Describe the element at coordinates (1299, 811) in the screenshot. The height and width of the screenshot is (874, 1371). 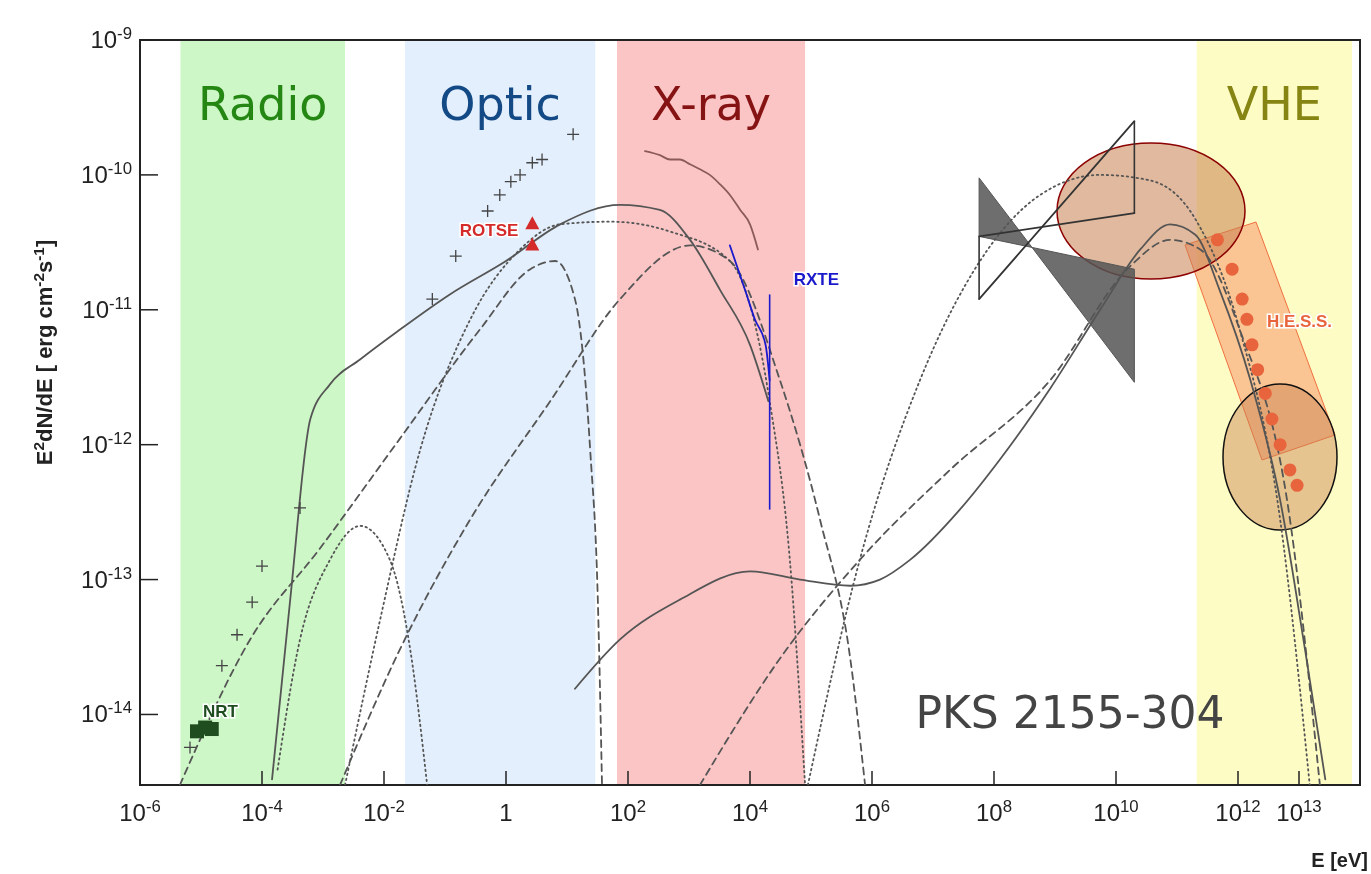
I see `x-tick-label: 10$^{13}$` at that location.